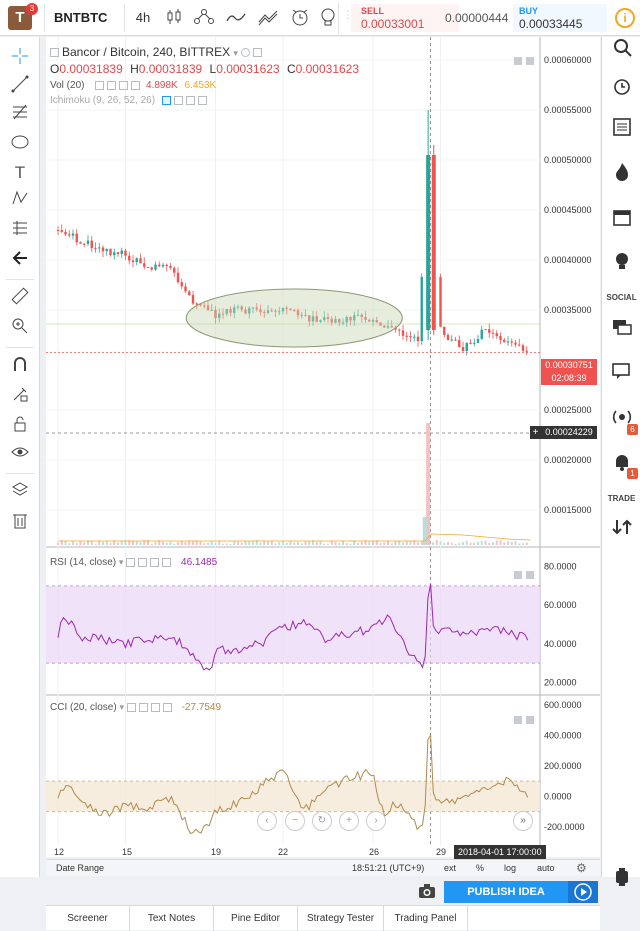  I want to click on buy-button: BUY 0.00033445, so click(560, 18).